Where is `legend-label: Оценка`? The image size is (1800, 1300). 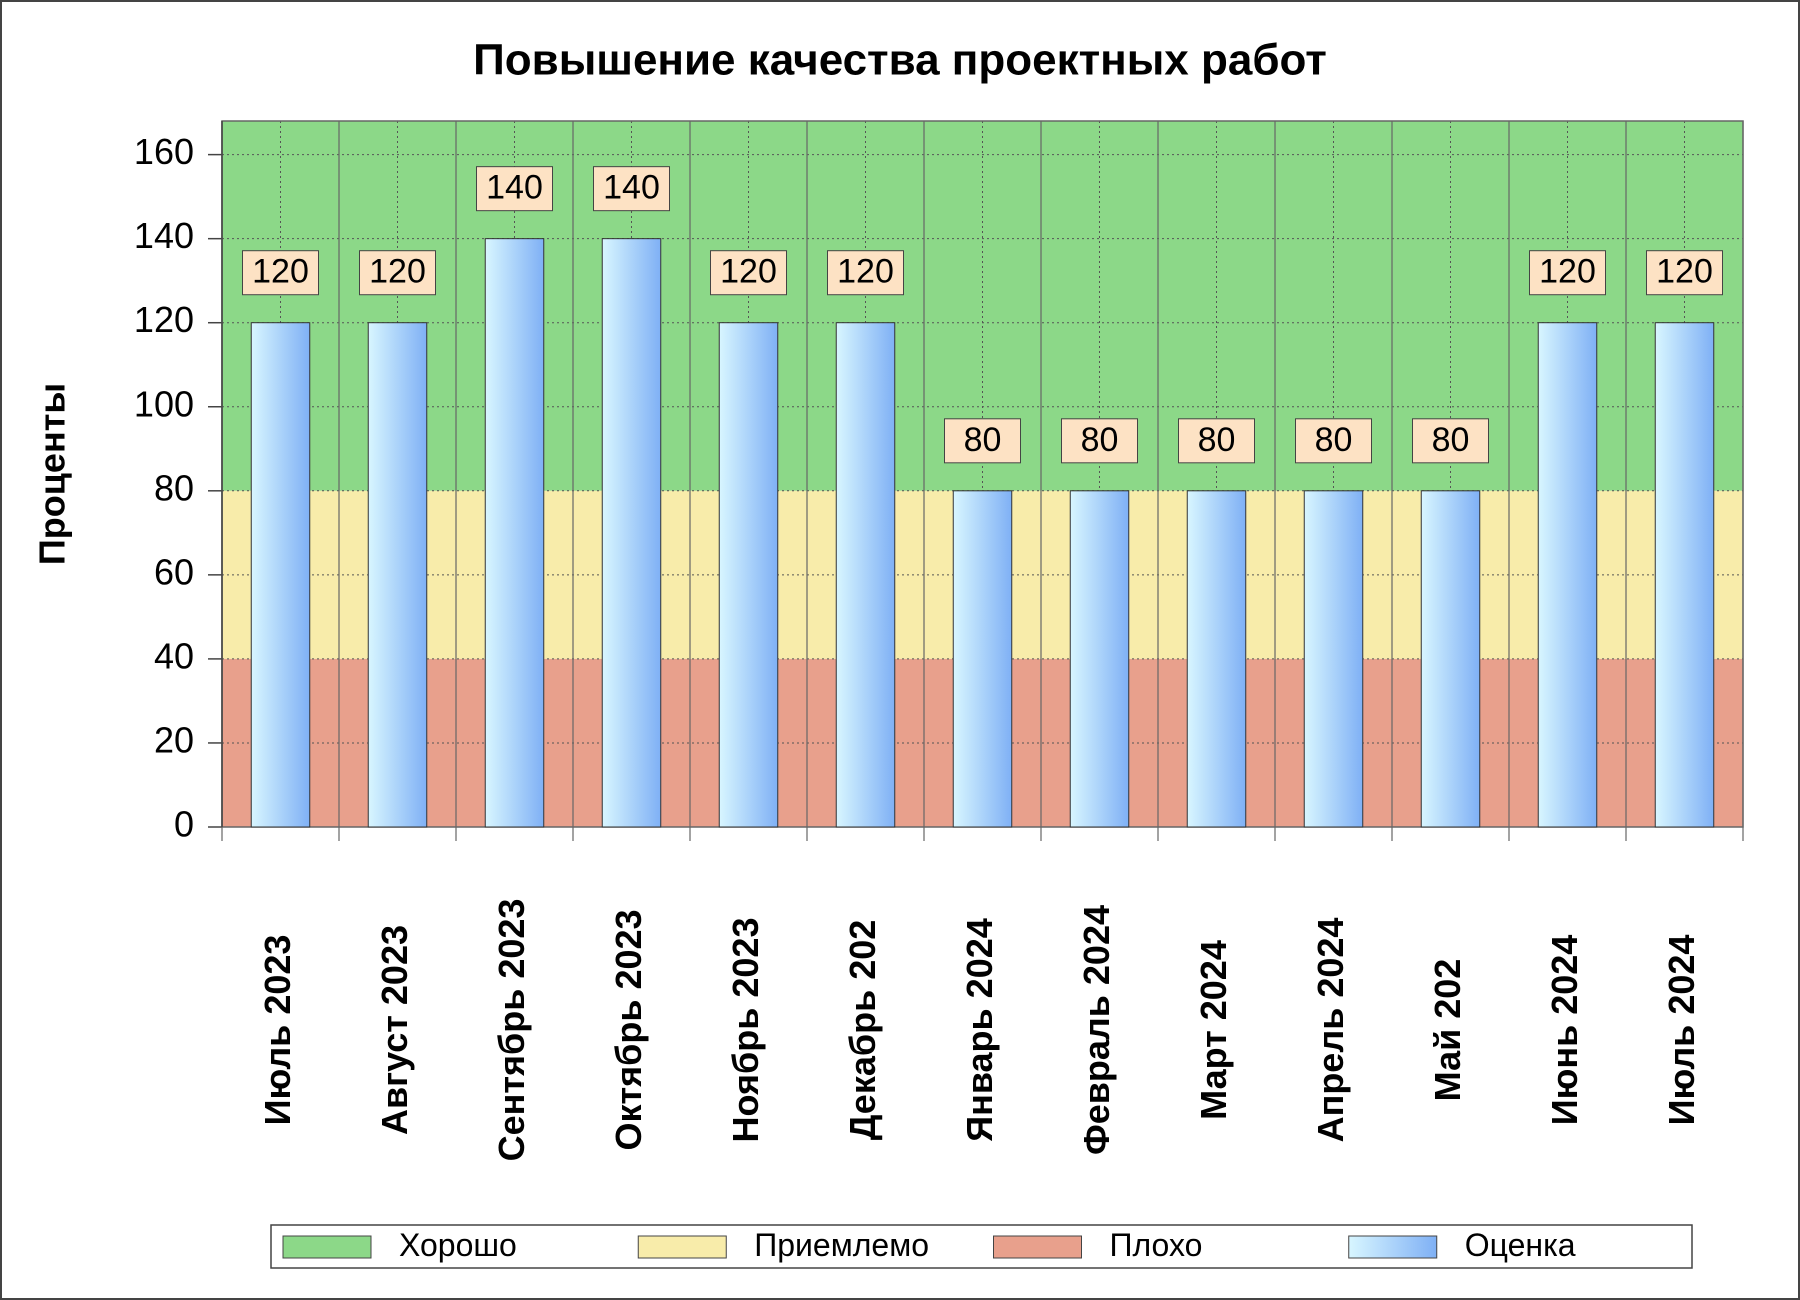
legend-label: Оценка is located at coordinates (1520, 1245).